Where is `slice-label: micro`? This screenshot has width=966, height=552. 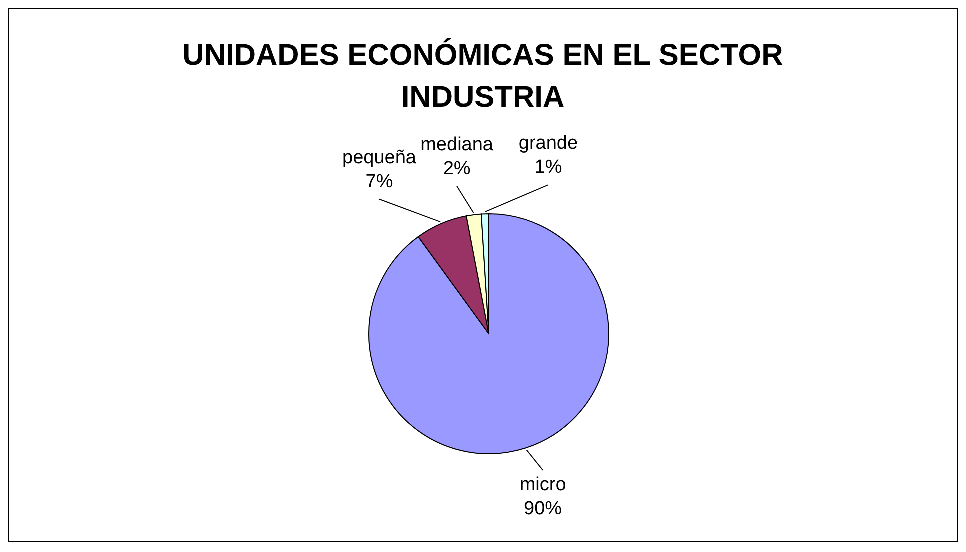
slice-label: micro is located at coordinates (543, 485).